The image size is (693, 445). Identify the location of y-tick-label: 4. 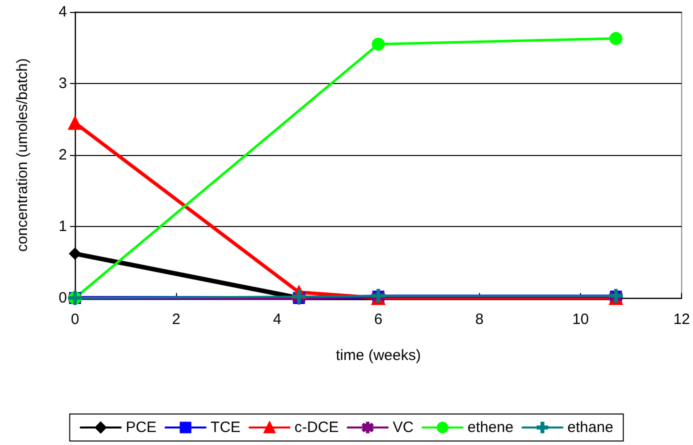
(62, 12).